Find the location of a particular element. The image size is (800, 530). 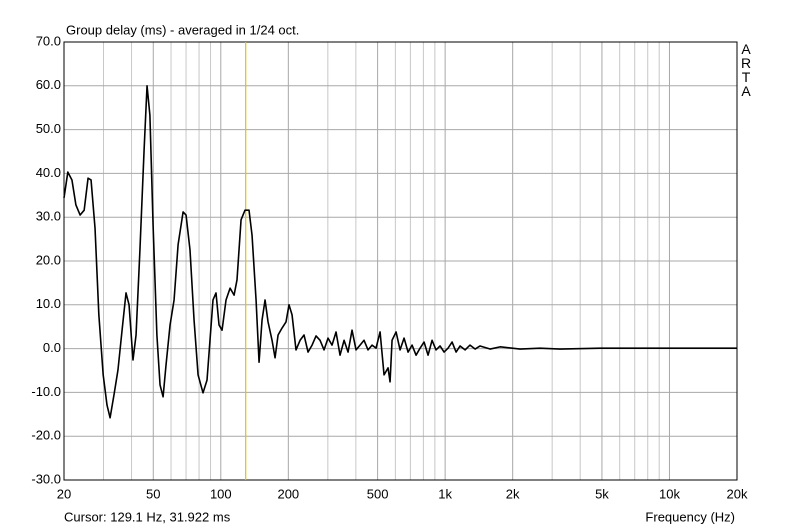

x-tick-label: 200 is located at coordinates (288, 493).